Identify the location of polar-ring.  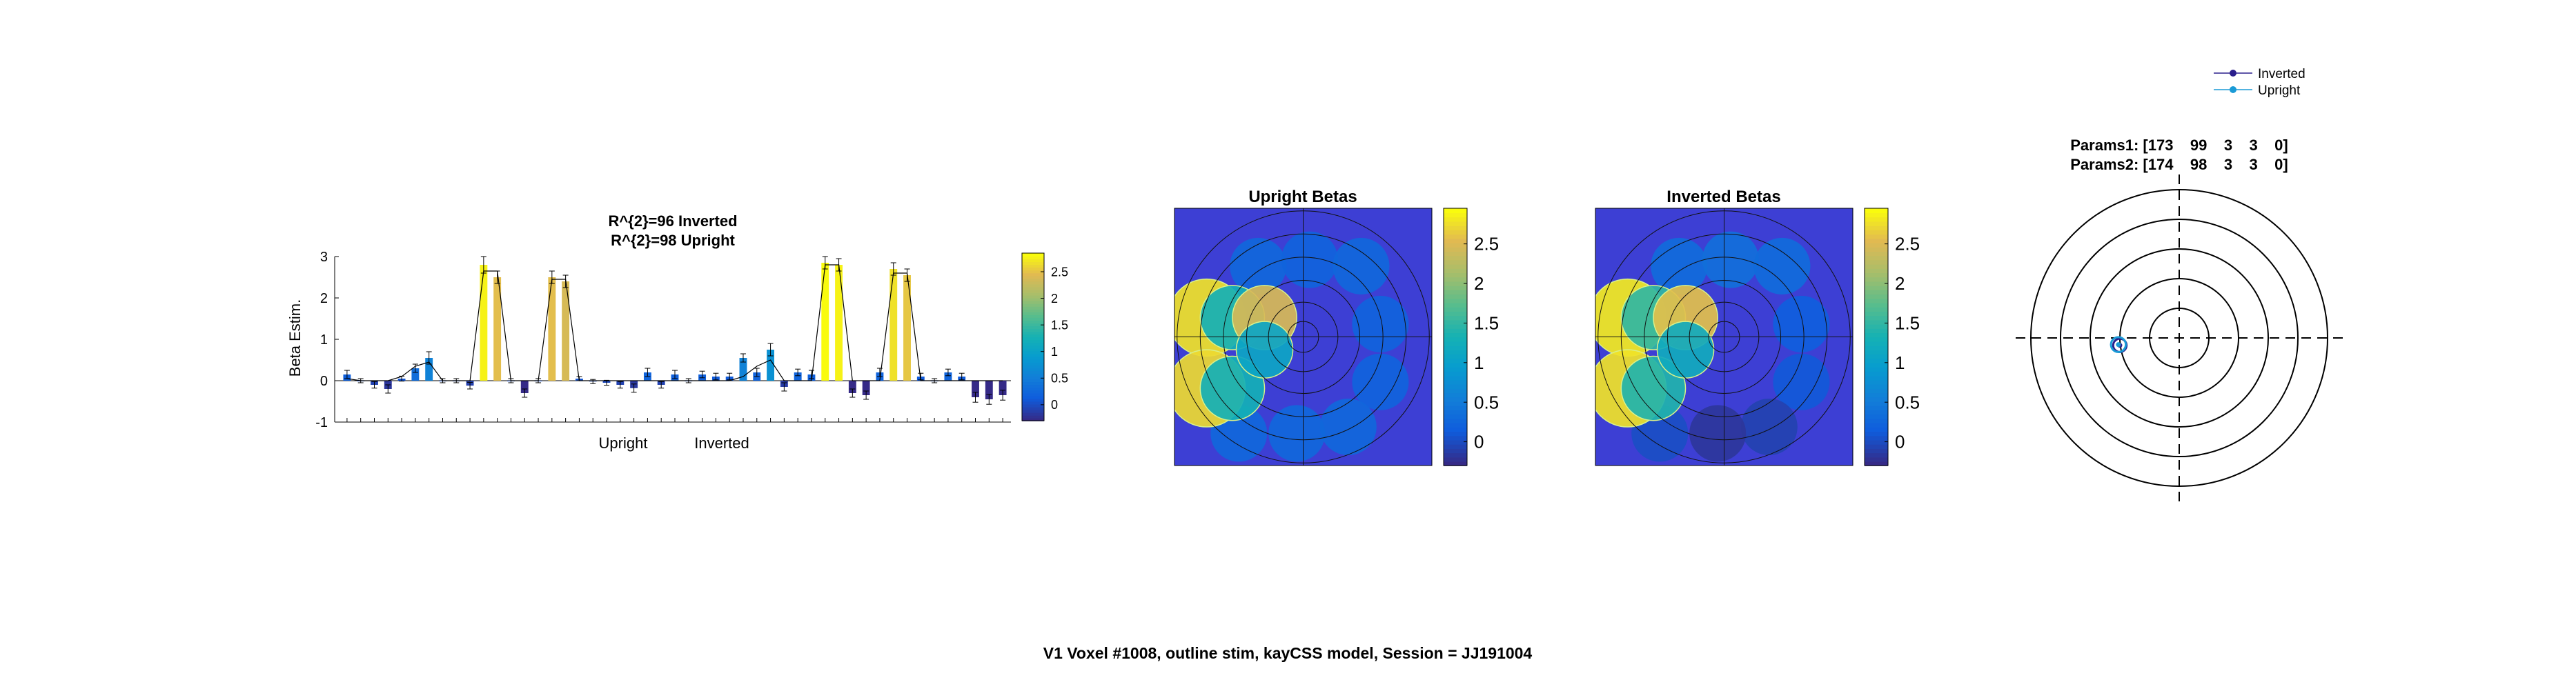
(2179, 338).